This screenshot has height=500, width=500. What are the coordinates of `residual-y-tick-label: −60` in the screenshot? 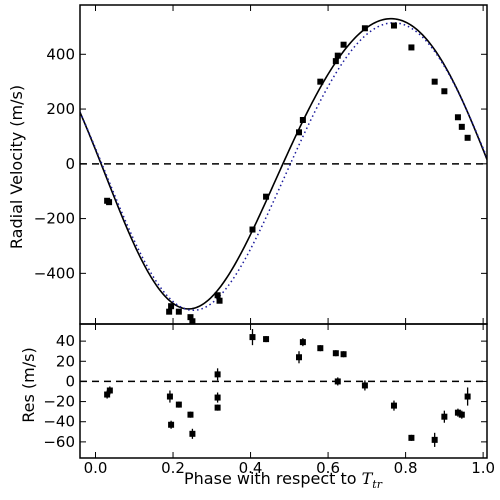 It's located at (59, 442).